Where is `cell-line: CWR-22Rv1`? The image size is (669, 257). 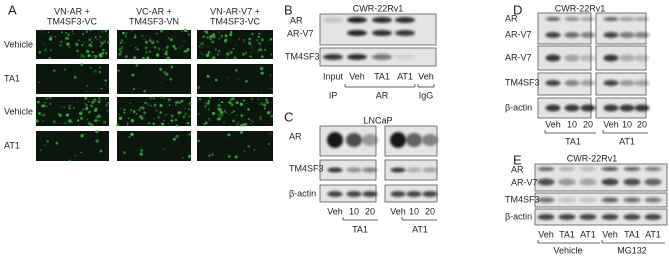 cell-line: CWR-22Rv1 is located at coordinates (580, 8).